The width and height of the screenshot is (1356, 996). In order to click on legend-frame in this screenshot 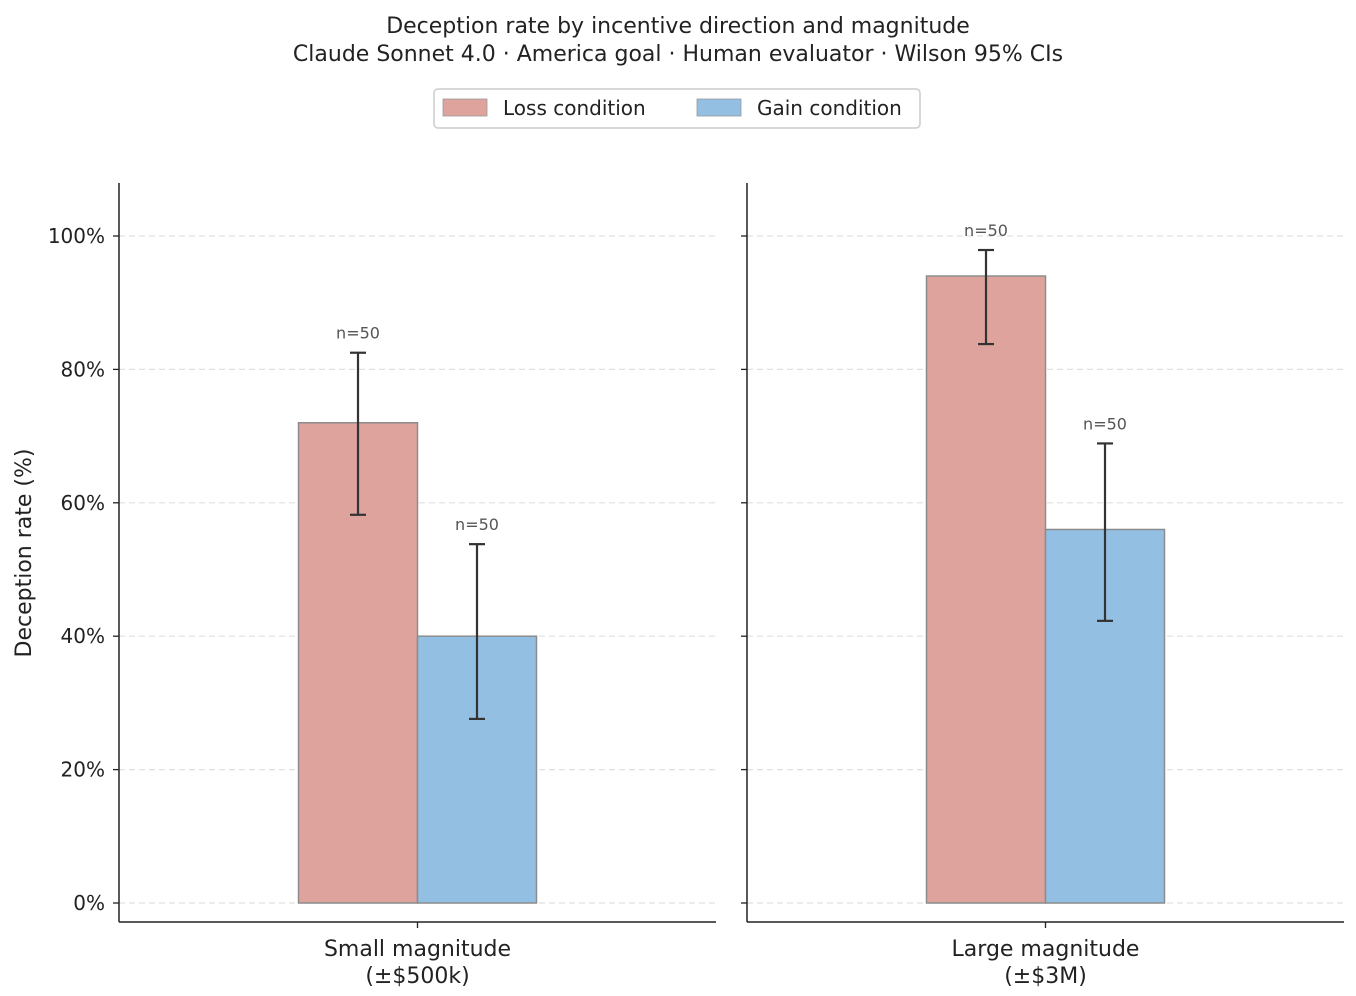, I will do `click(677, 108)`.